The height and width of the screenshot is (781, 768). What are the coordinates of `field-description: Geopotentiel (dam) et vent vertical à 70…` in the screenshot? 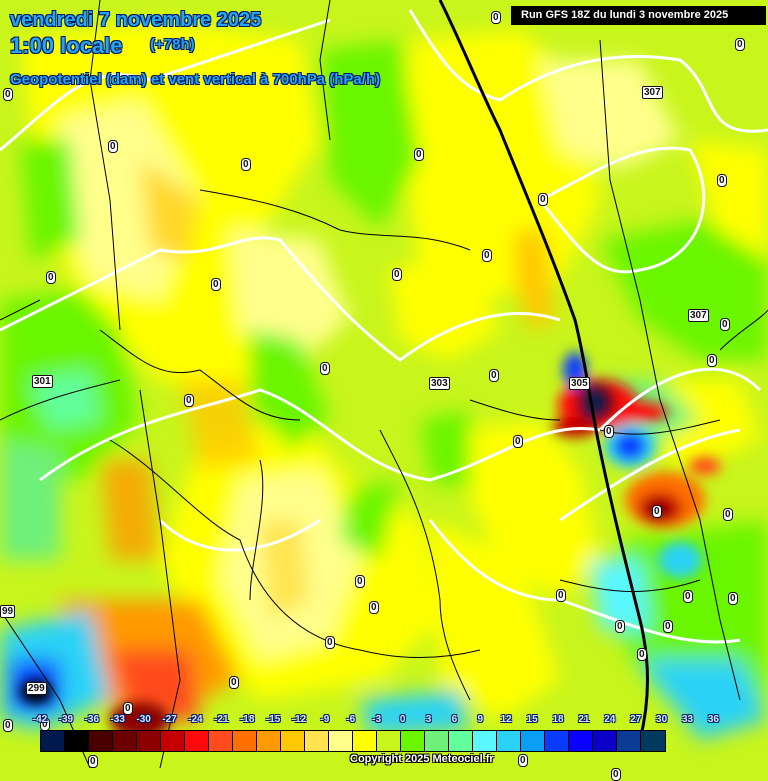 It's located at (195, 79).